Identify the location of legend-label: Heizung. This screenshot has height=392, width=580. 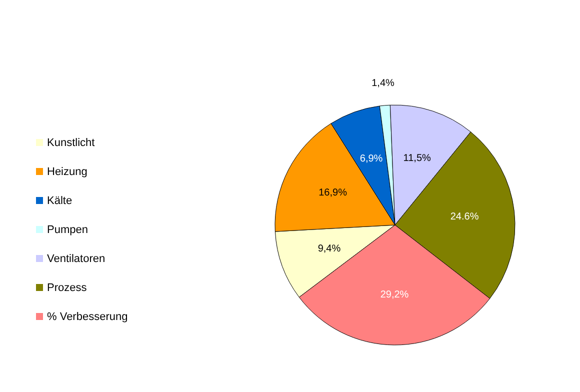
(67, 172).